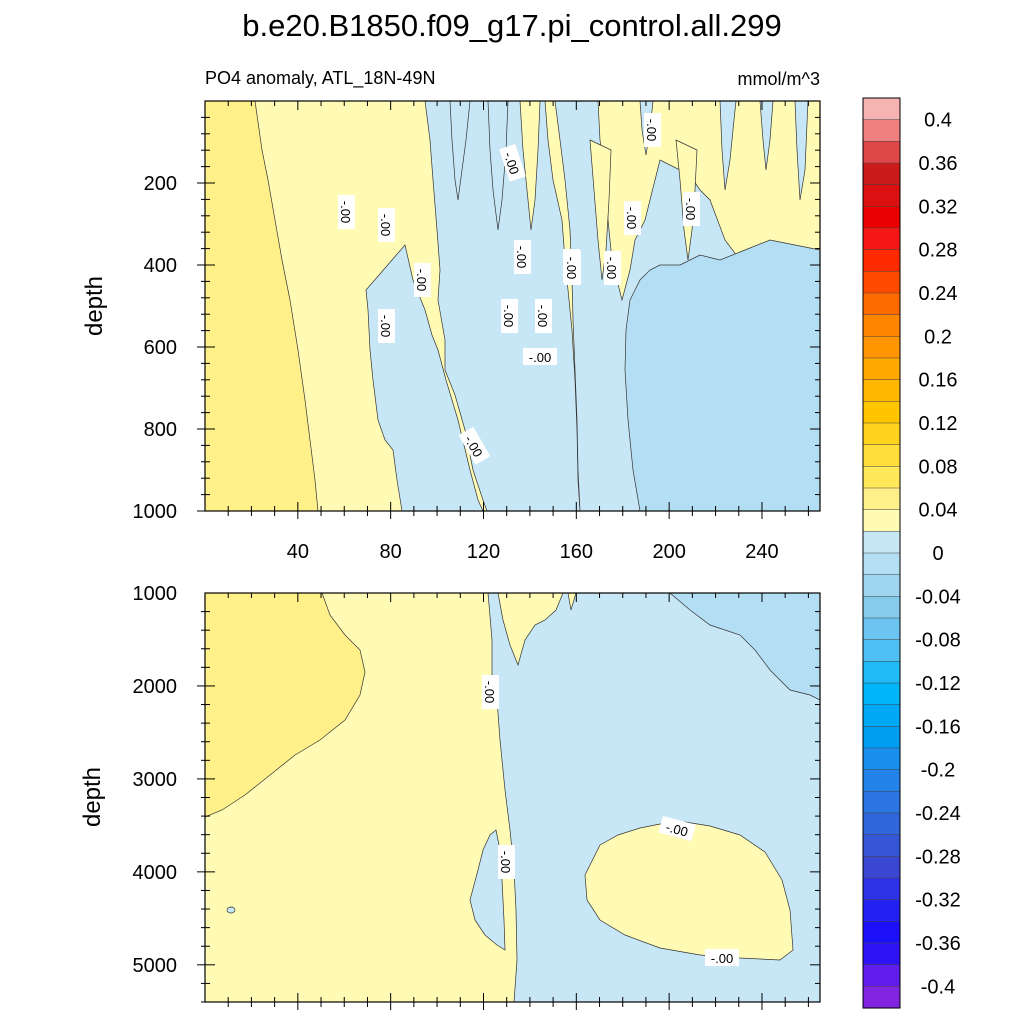 The width and height of the screenshot is (1024, 1024). What do you see at coordinates (938, 467) in the screenshot?
I see `colorbar-label: 0.08` at bounding box center [938, 467].